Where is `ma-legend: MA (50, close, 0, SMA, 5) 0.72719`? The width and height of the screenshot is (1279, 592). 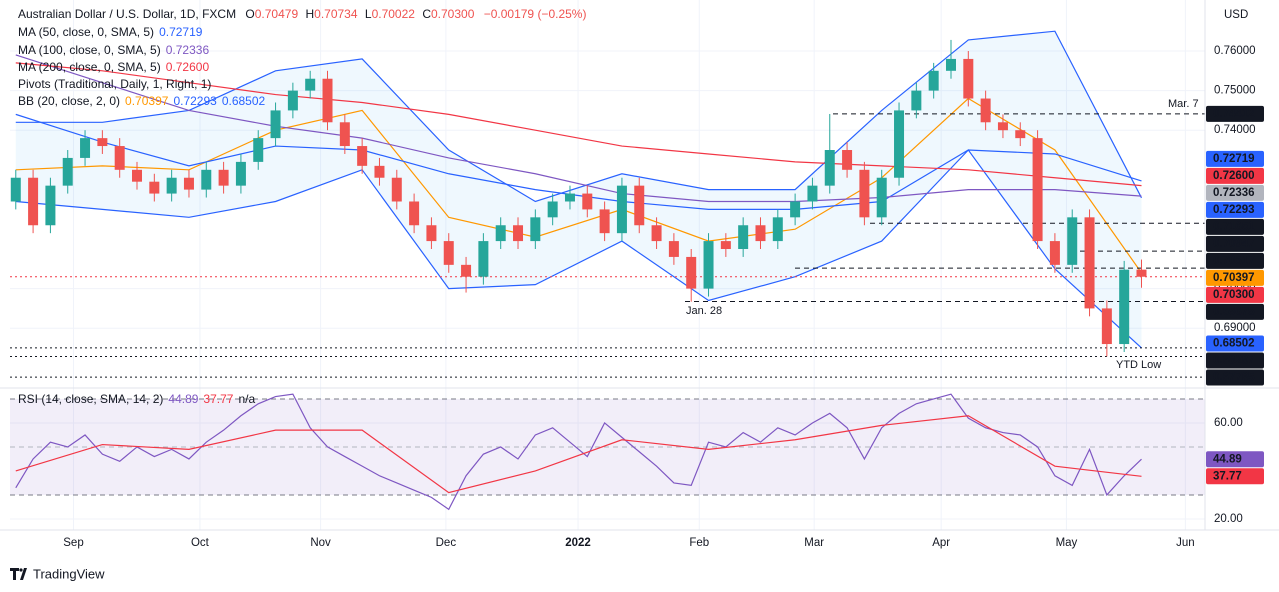 ma-legend: MA (50, close, 0, SMA, 5) 0.72719 is located at coordinates (110, 32).